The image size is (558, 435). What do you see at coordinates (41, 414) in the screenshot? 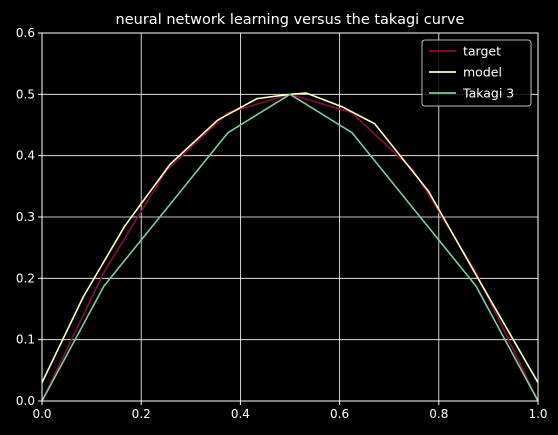
I see `x-tick-label: 0.0` at bounding box center [41, 414].